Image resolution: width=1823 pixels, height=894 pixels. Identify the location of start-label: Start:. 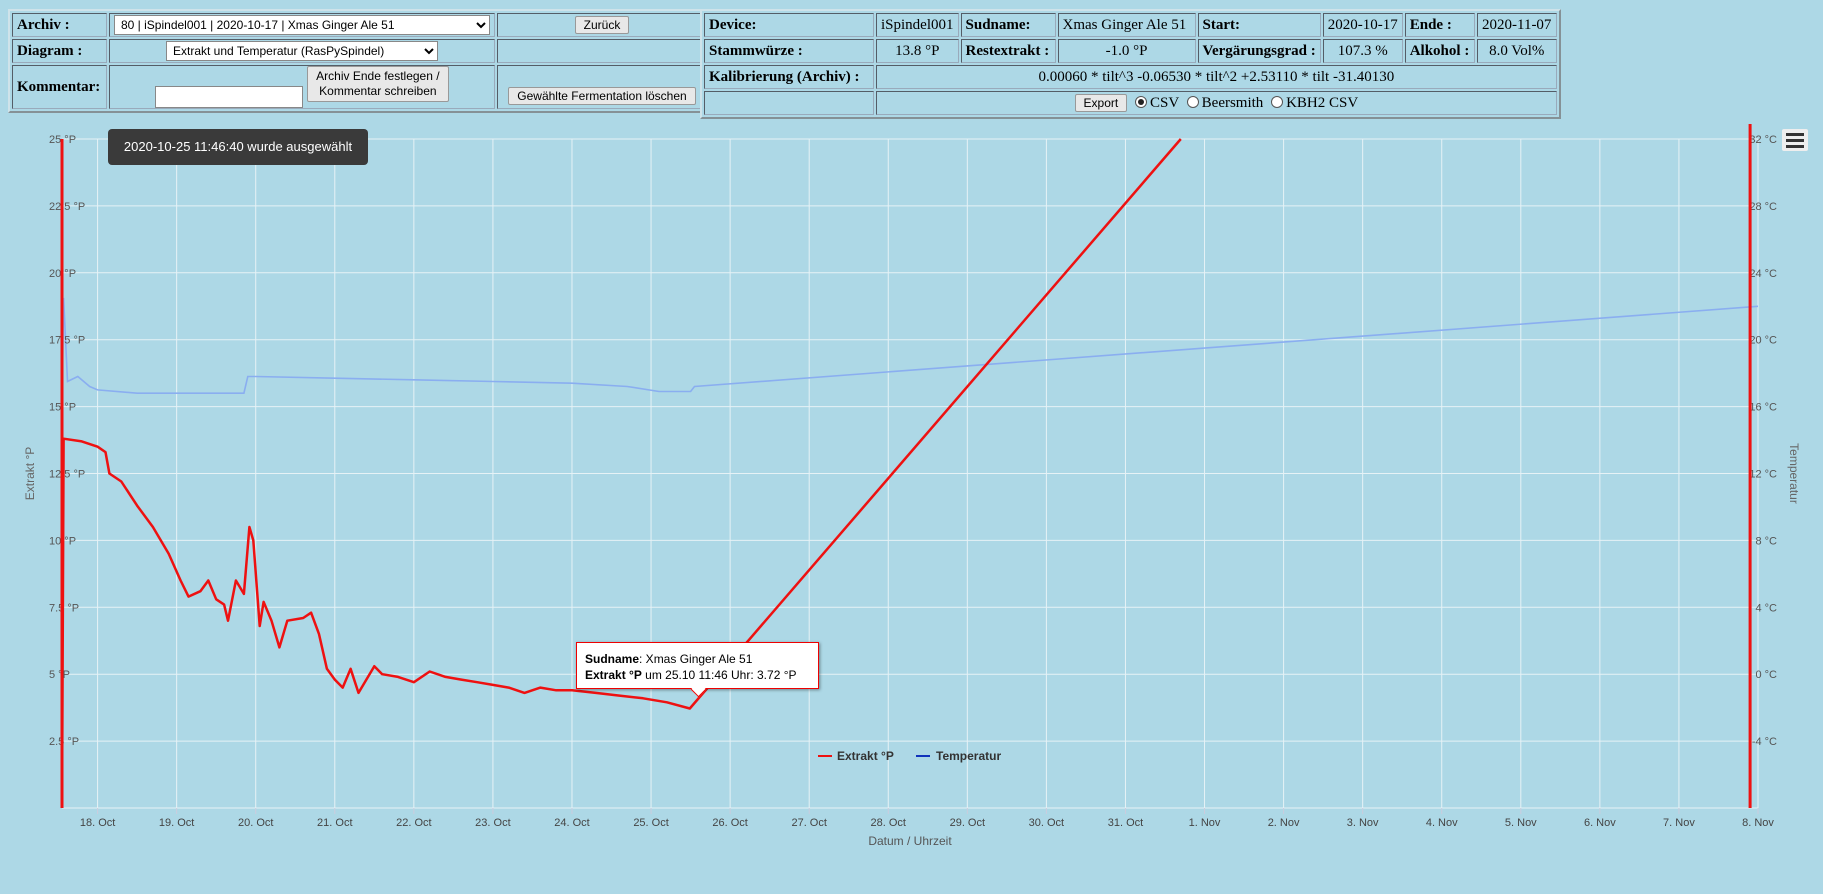
(1259, 25).